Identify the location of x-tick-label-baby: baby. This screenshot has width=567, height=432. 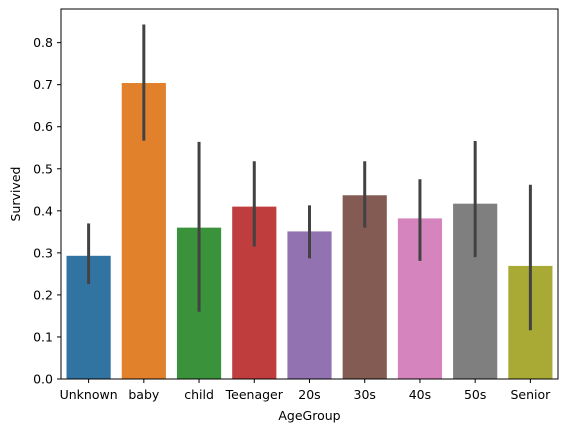
(144, 394).